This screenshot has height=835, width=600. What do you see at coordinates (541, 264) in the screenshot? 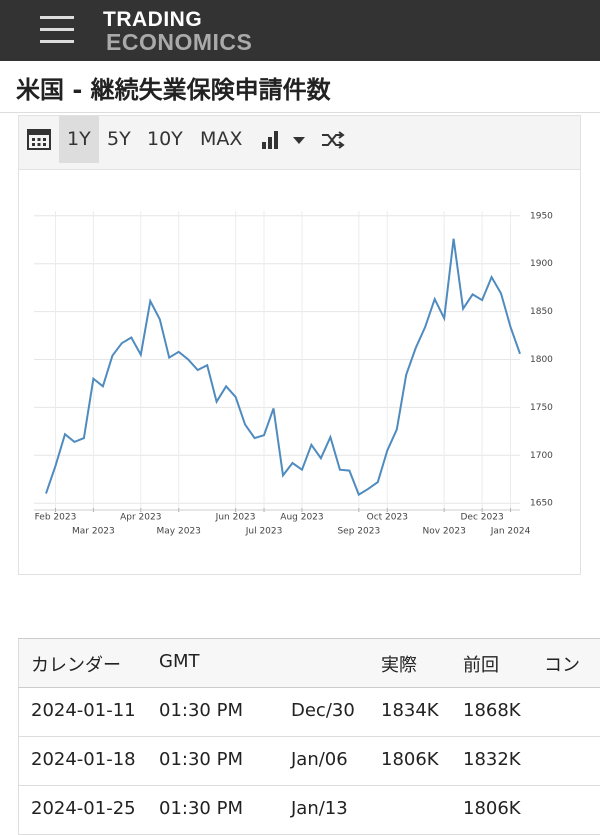
I see `y-tick-label: 1900` at bounding box center [541, 264].